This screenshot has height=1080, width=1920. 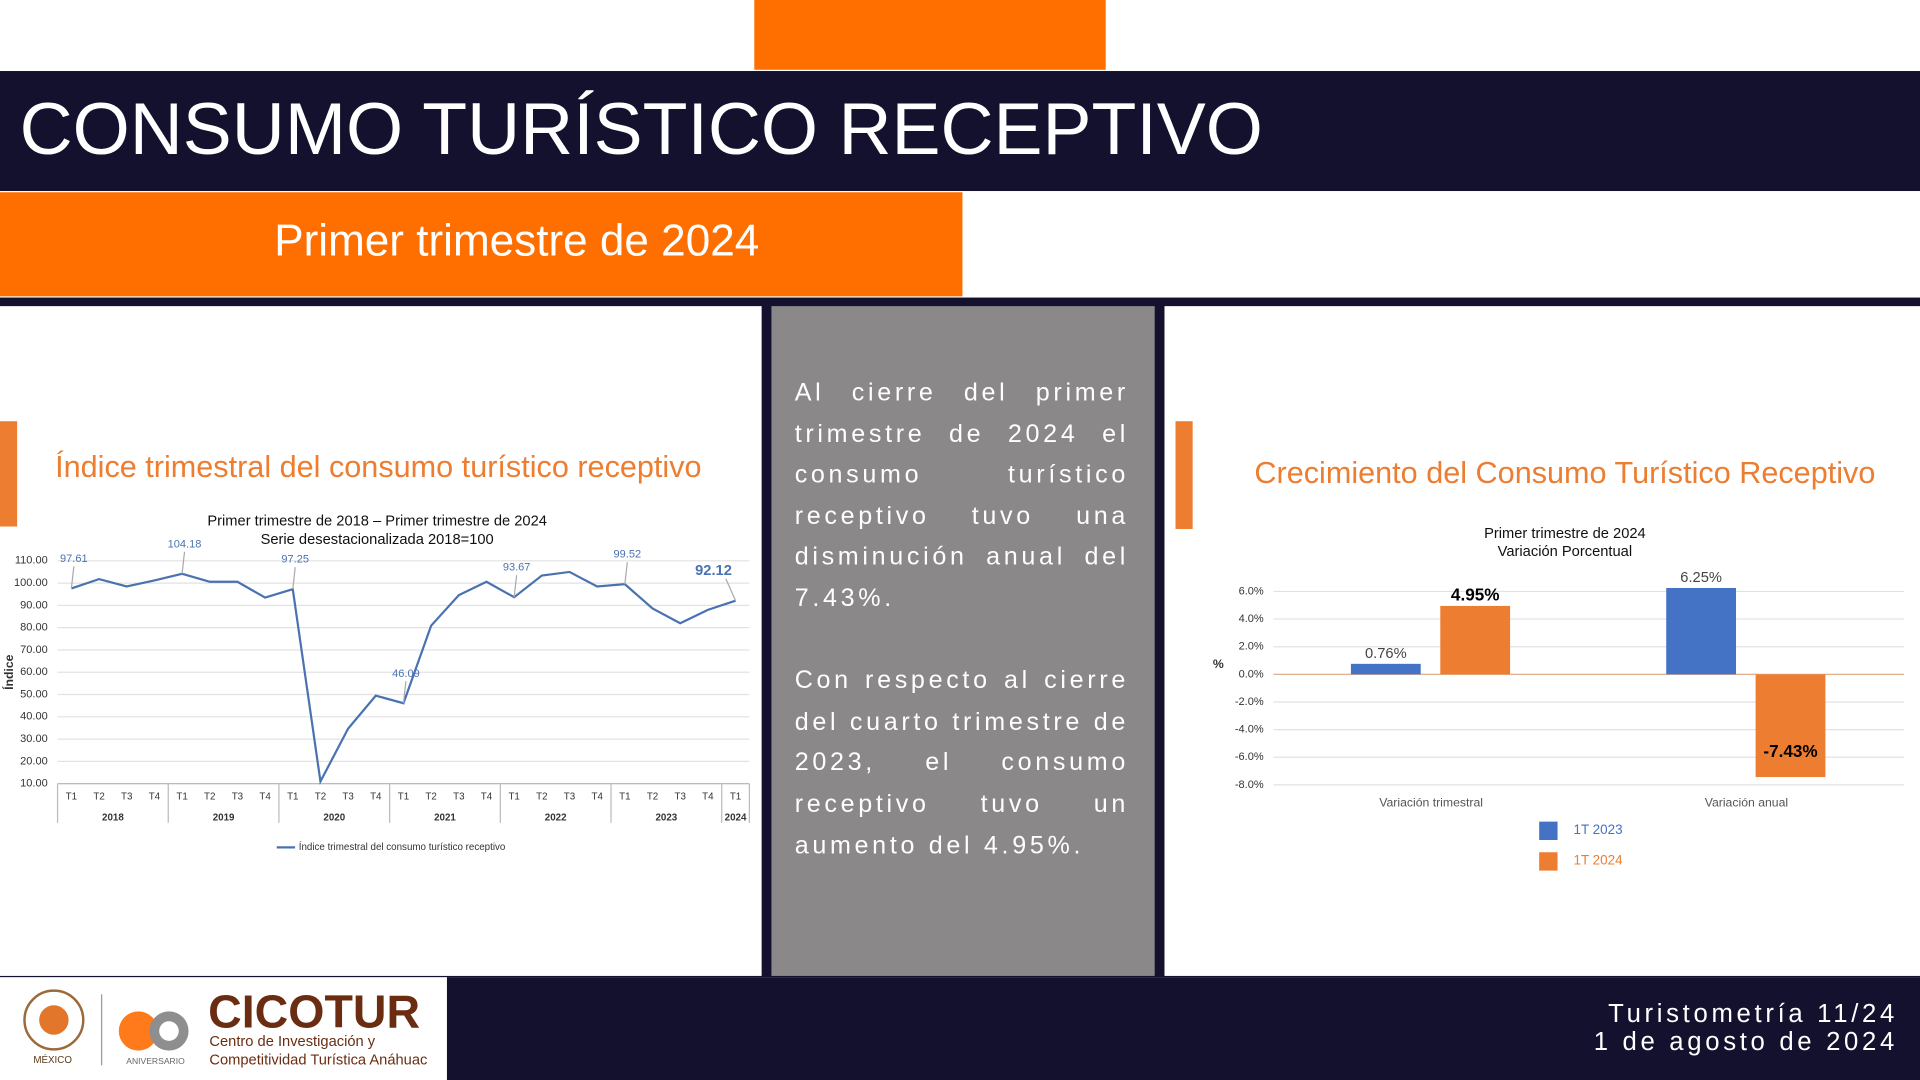 What do you see at coordinates (713, 571) in the screenshot?
I see `data-label: 92.12` at bounding box center [713, 571].